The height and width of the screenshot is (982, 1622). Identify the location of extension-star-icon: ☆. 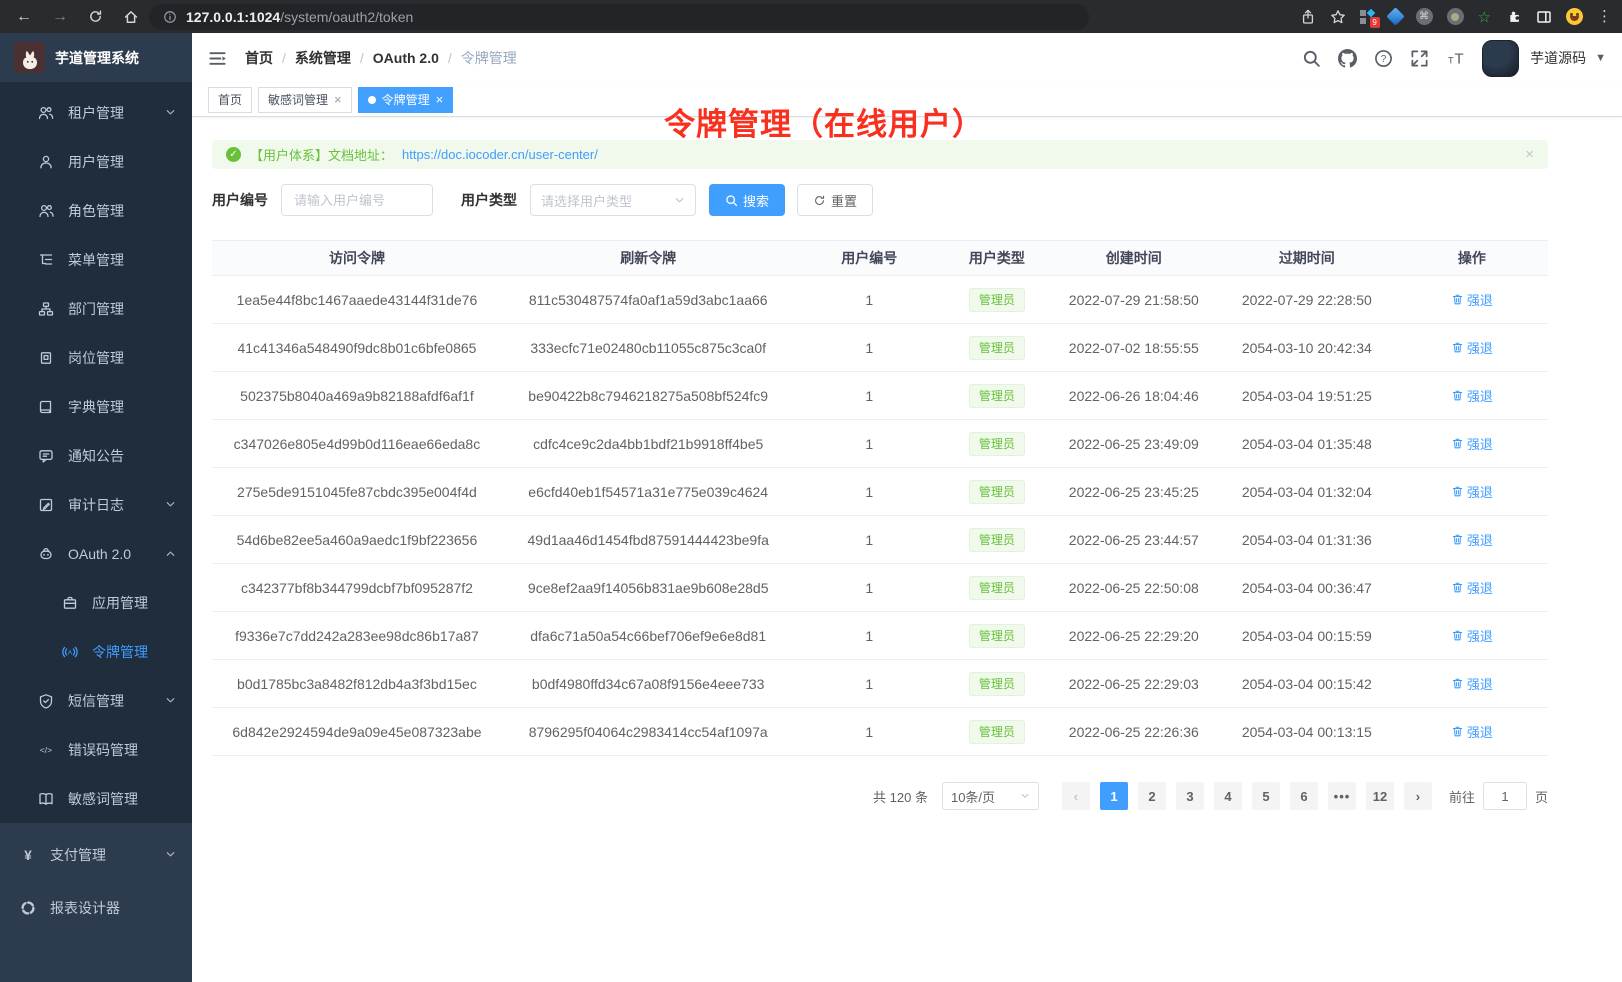
(1484, 17).